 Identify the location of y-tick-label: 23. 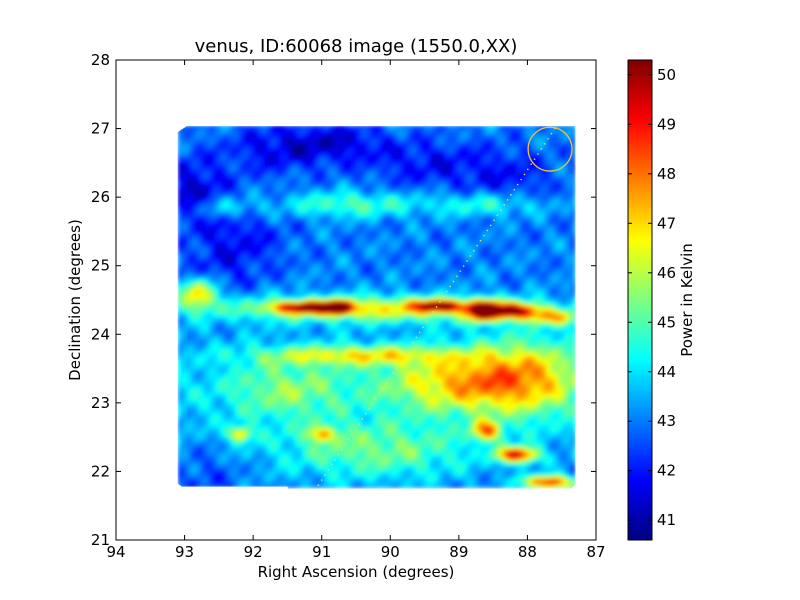
(100, 403).